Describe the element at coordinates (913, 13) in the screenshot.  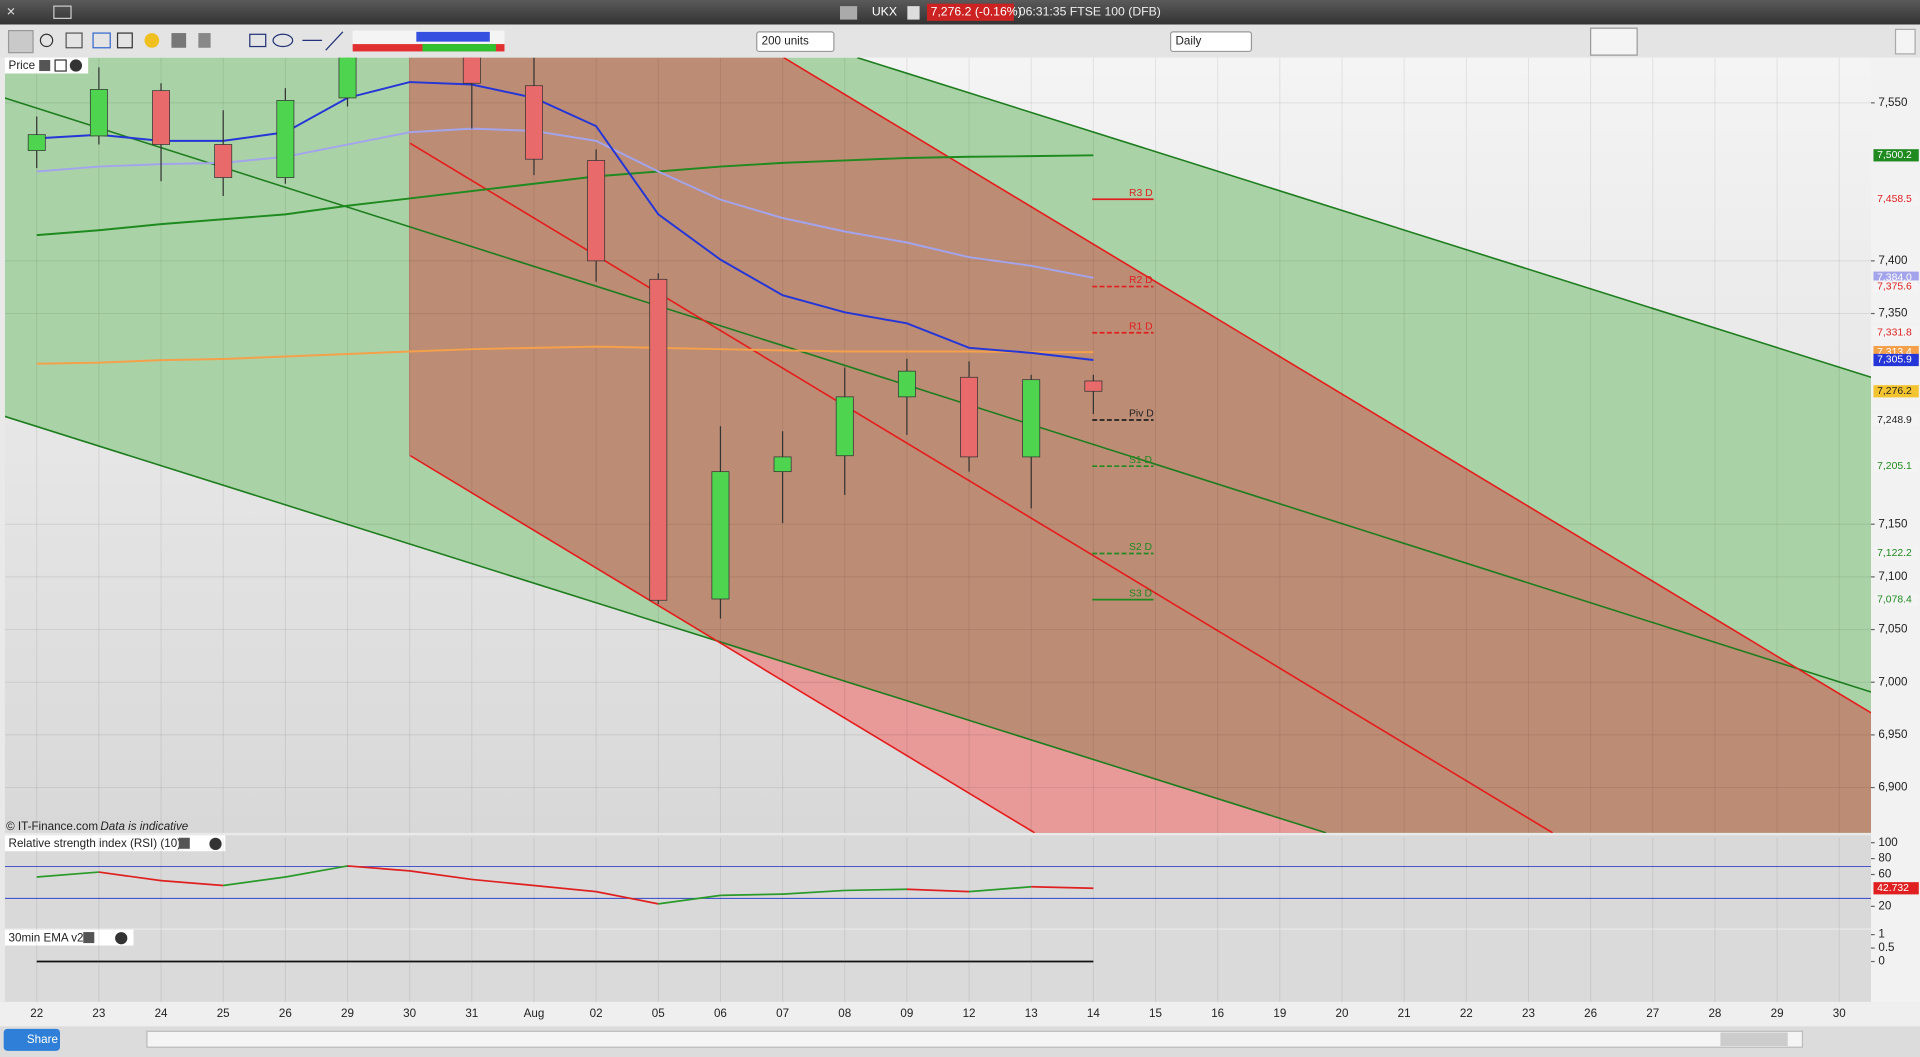
I see `info-icon` at that location.